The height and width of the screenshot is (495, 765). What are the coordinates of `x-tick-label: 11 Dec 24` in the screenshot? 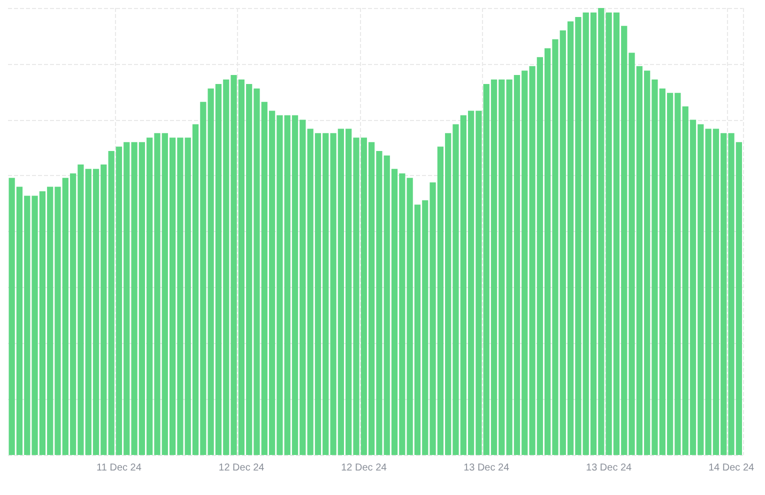 It's located at (119, 468).